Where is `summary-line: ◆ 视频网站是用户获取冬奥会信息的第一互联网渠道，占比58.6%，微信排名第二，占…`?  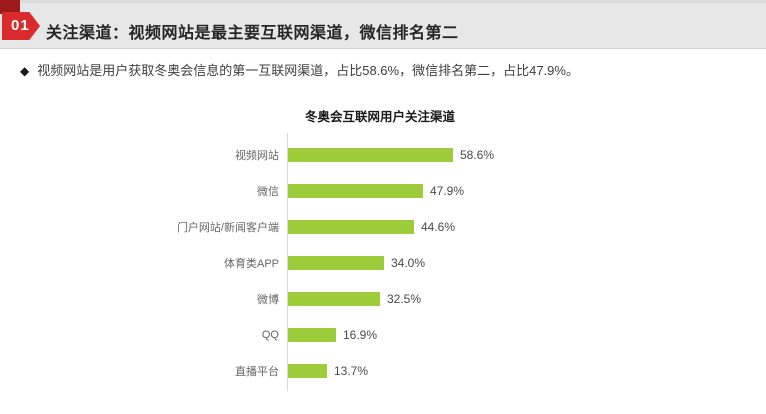 summary-line: ◆ 视频网站是用户获取冬奥会信息的第一互联网渠道，占比58.6%，微信排名第二，占… is located at coordinates (385, 69).